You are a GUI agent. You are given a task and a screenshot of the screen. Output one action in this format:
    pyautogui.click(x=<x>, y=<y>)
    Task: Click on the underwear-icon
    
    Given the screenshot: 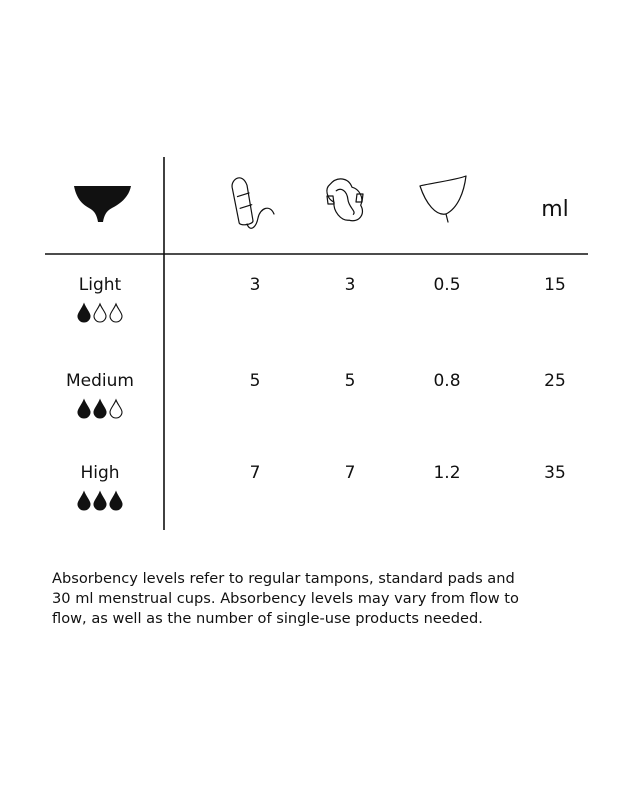 What is the action you would take?
    pyautogui.click(x=102, y=204)
    